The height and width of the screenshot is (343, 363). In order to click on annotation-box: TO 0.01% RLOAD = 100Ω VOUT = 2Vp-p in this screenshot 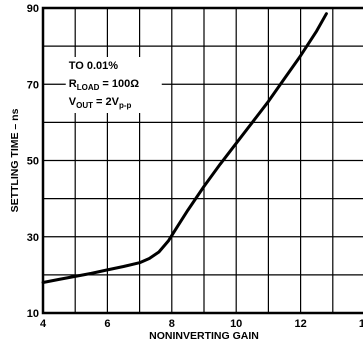, I will do `click(113, 85)`.